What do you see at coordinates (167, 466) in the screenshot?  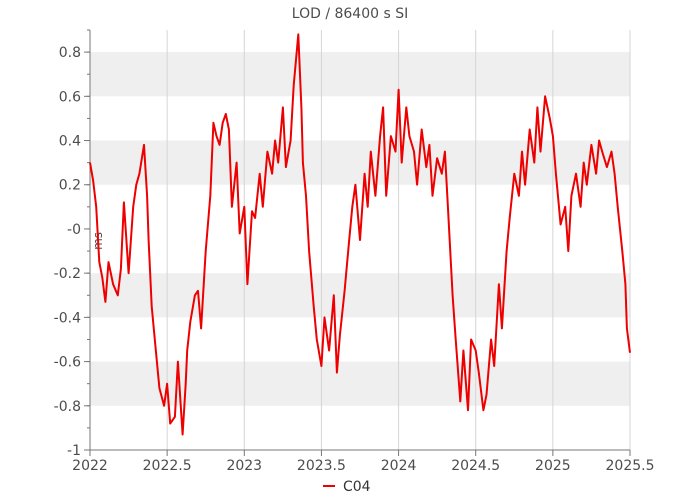 I see `x-tick-label: 2022.5` at bounding box center [167, 466].